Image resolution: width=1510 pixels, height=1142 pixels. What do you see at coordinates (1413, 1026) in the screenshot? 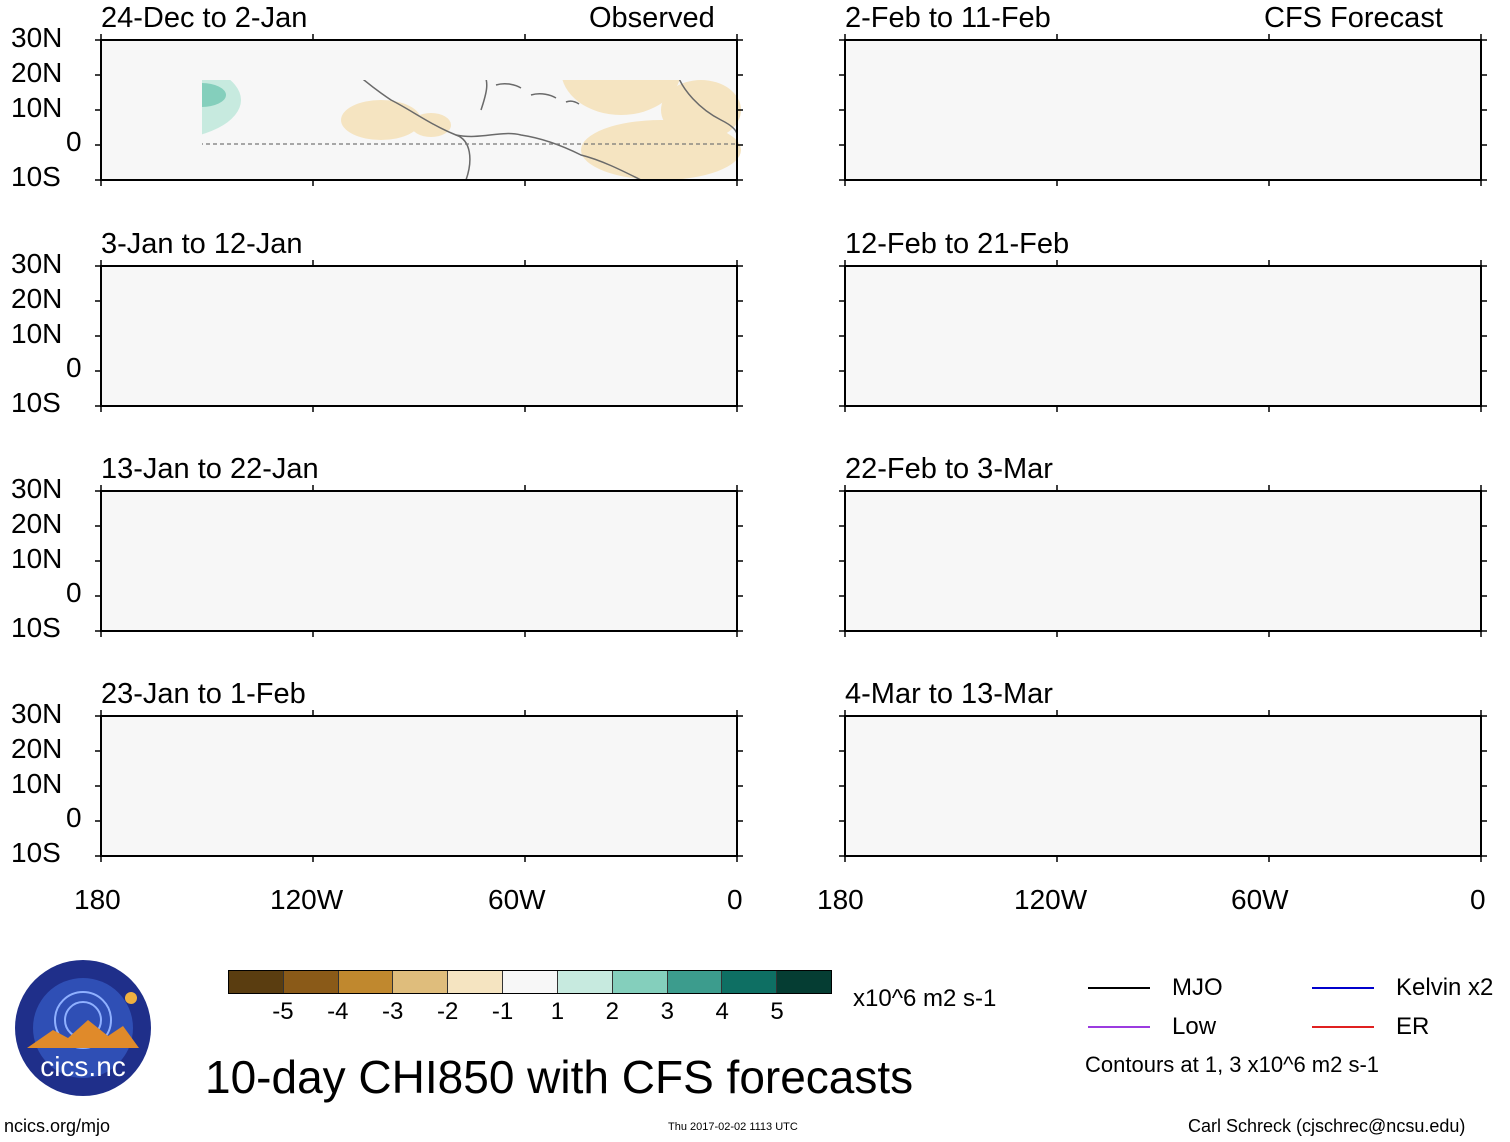
I see `legend-er-label: ER` at bounding box center [1413, 1026].